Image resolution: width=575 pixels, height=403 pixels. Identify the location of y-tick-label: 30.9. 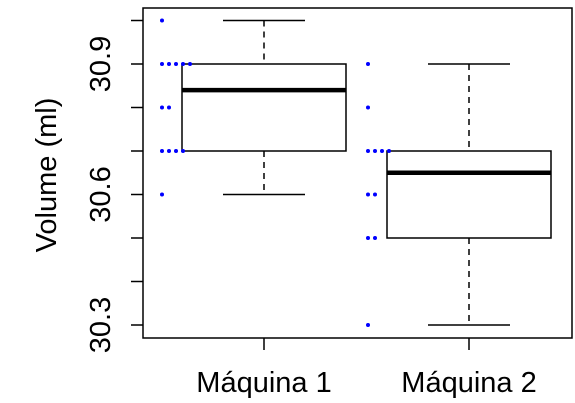
(101, 64).